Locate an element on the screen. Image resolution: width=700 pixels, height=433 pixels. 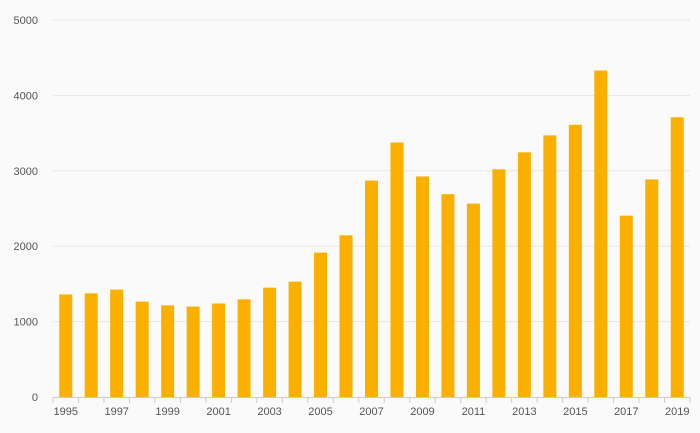
bar-2019 is located at coordinates (677, 257).